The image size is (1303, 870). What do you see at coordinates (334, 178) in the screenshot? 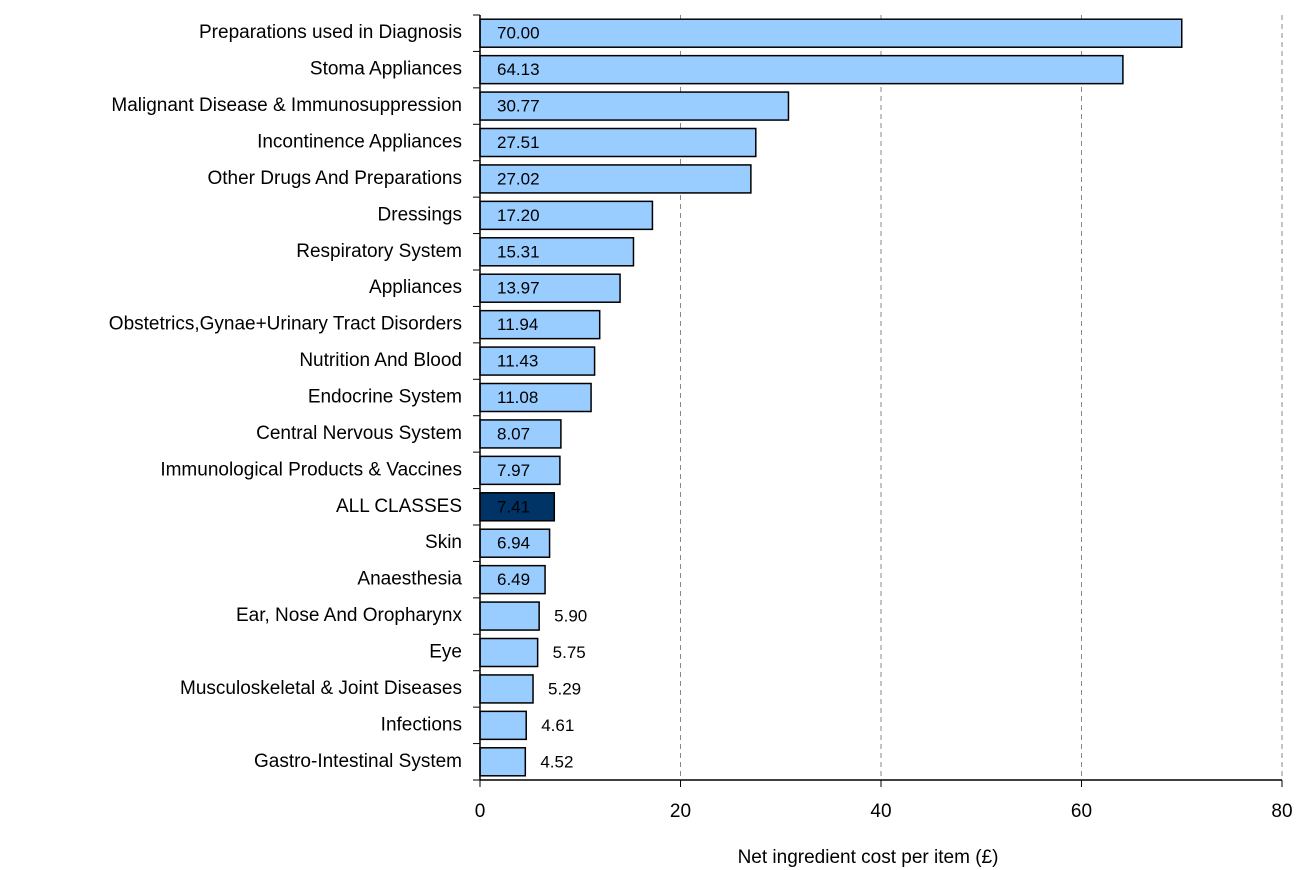
I see `y-tick-label: Other Drugs And Preparations` at bounding box center [334, 178].